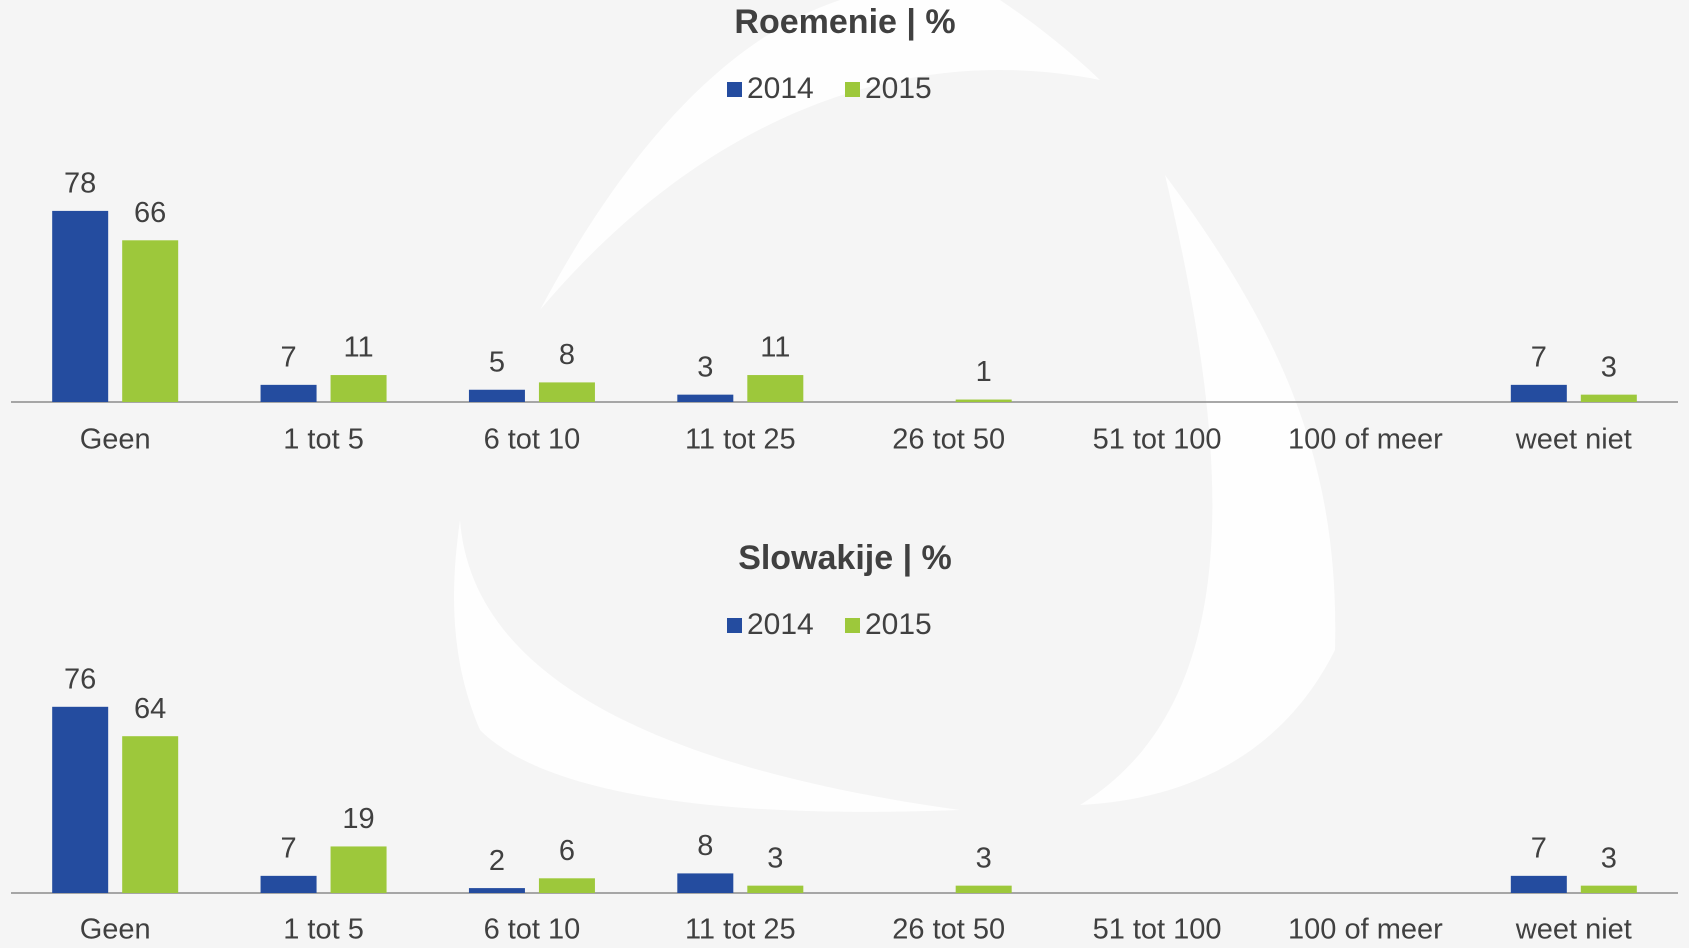 This screenshot has height=948, width=1689. What do you see at coordinates (497, 861) in the screenshot?
I see `data-label: 2` at bounding box center [497, 861].